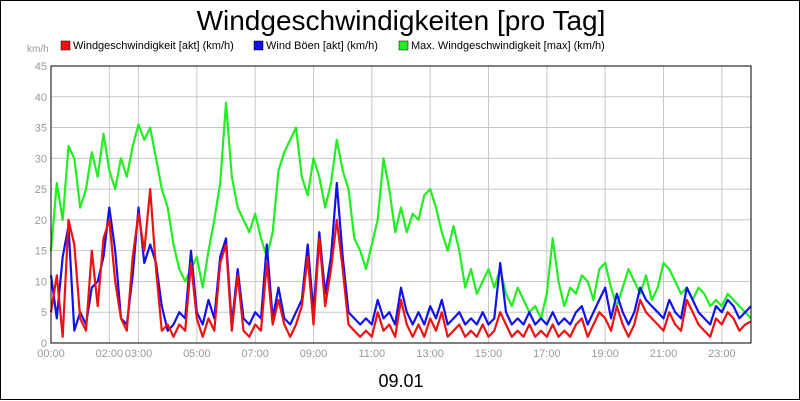  What do you see at coordinates (430, 354) in the screenshot?
I see `x-tick-label: 13:00` at bounding box center [430, 354].